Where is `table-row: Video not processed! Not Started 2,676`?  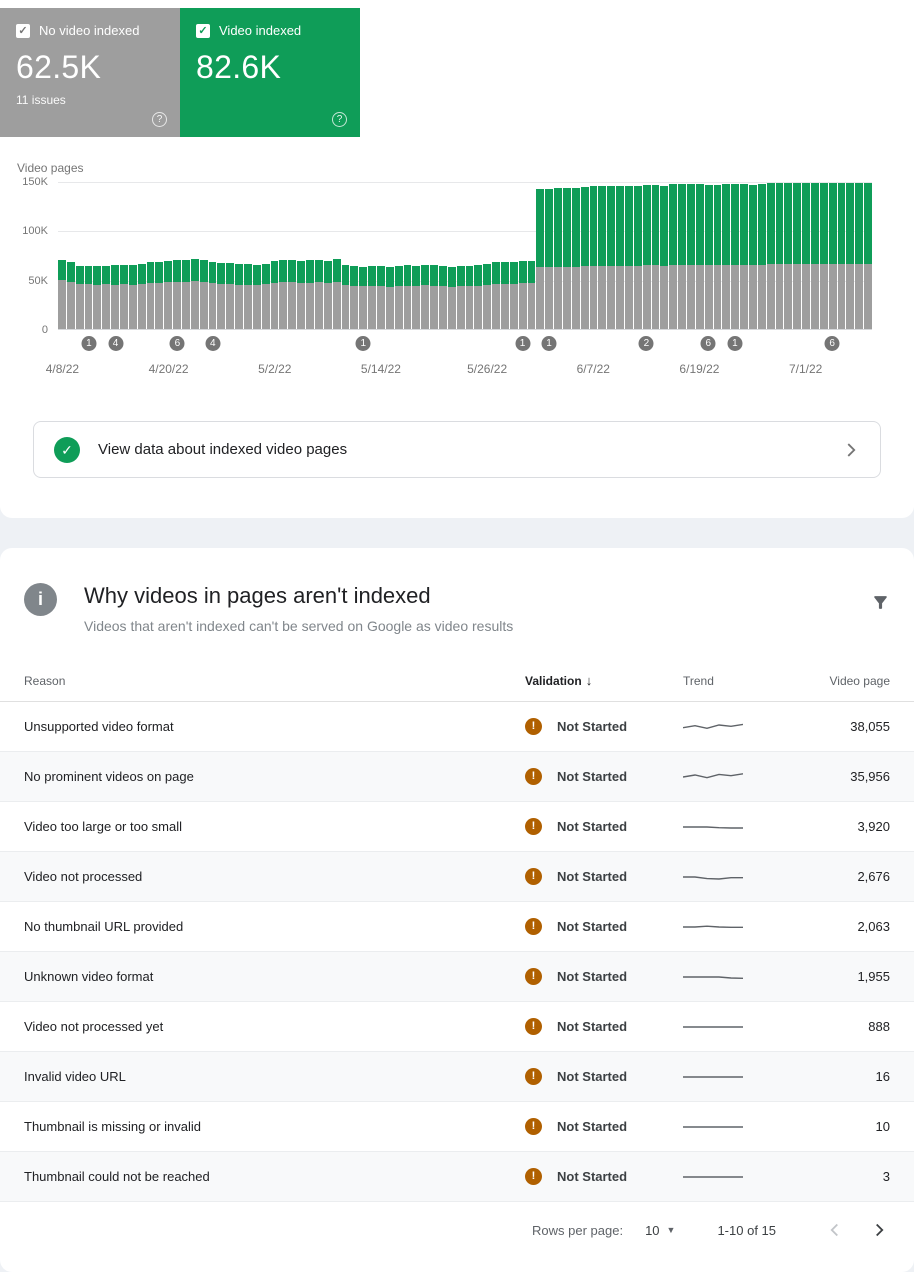 table-row: Video not processed! Not Started 2,676 is located at coordinates (457, 877).